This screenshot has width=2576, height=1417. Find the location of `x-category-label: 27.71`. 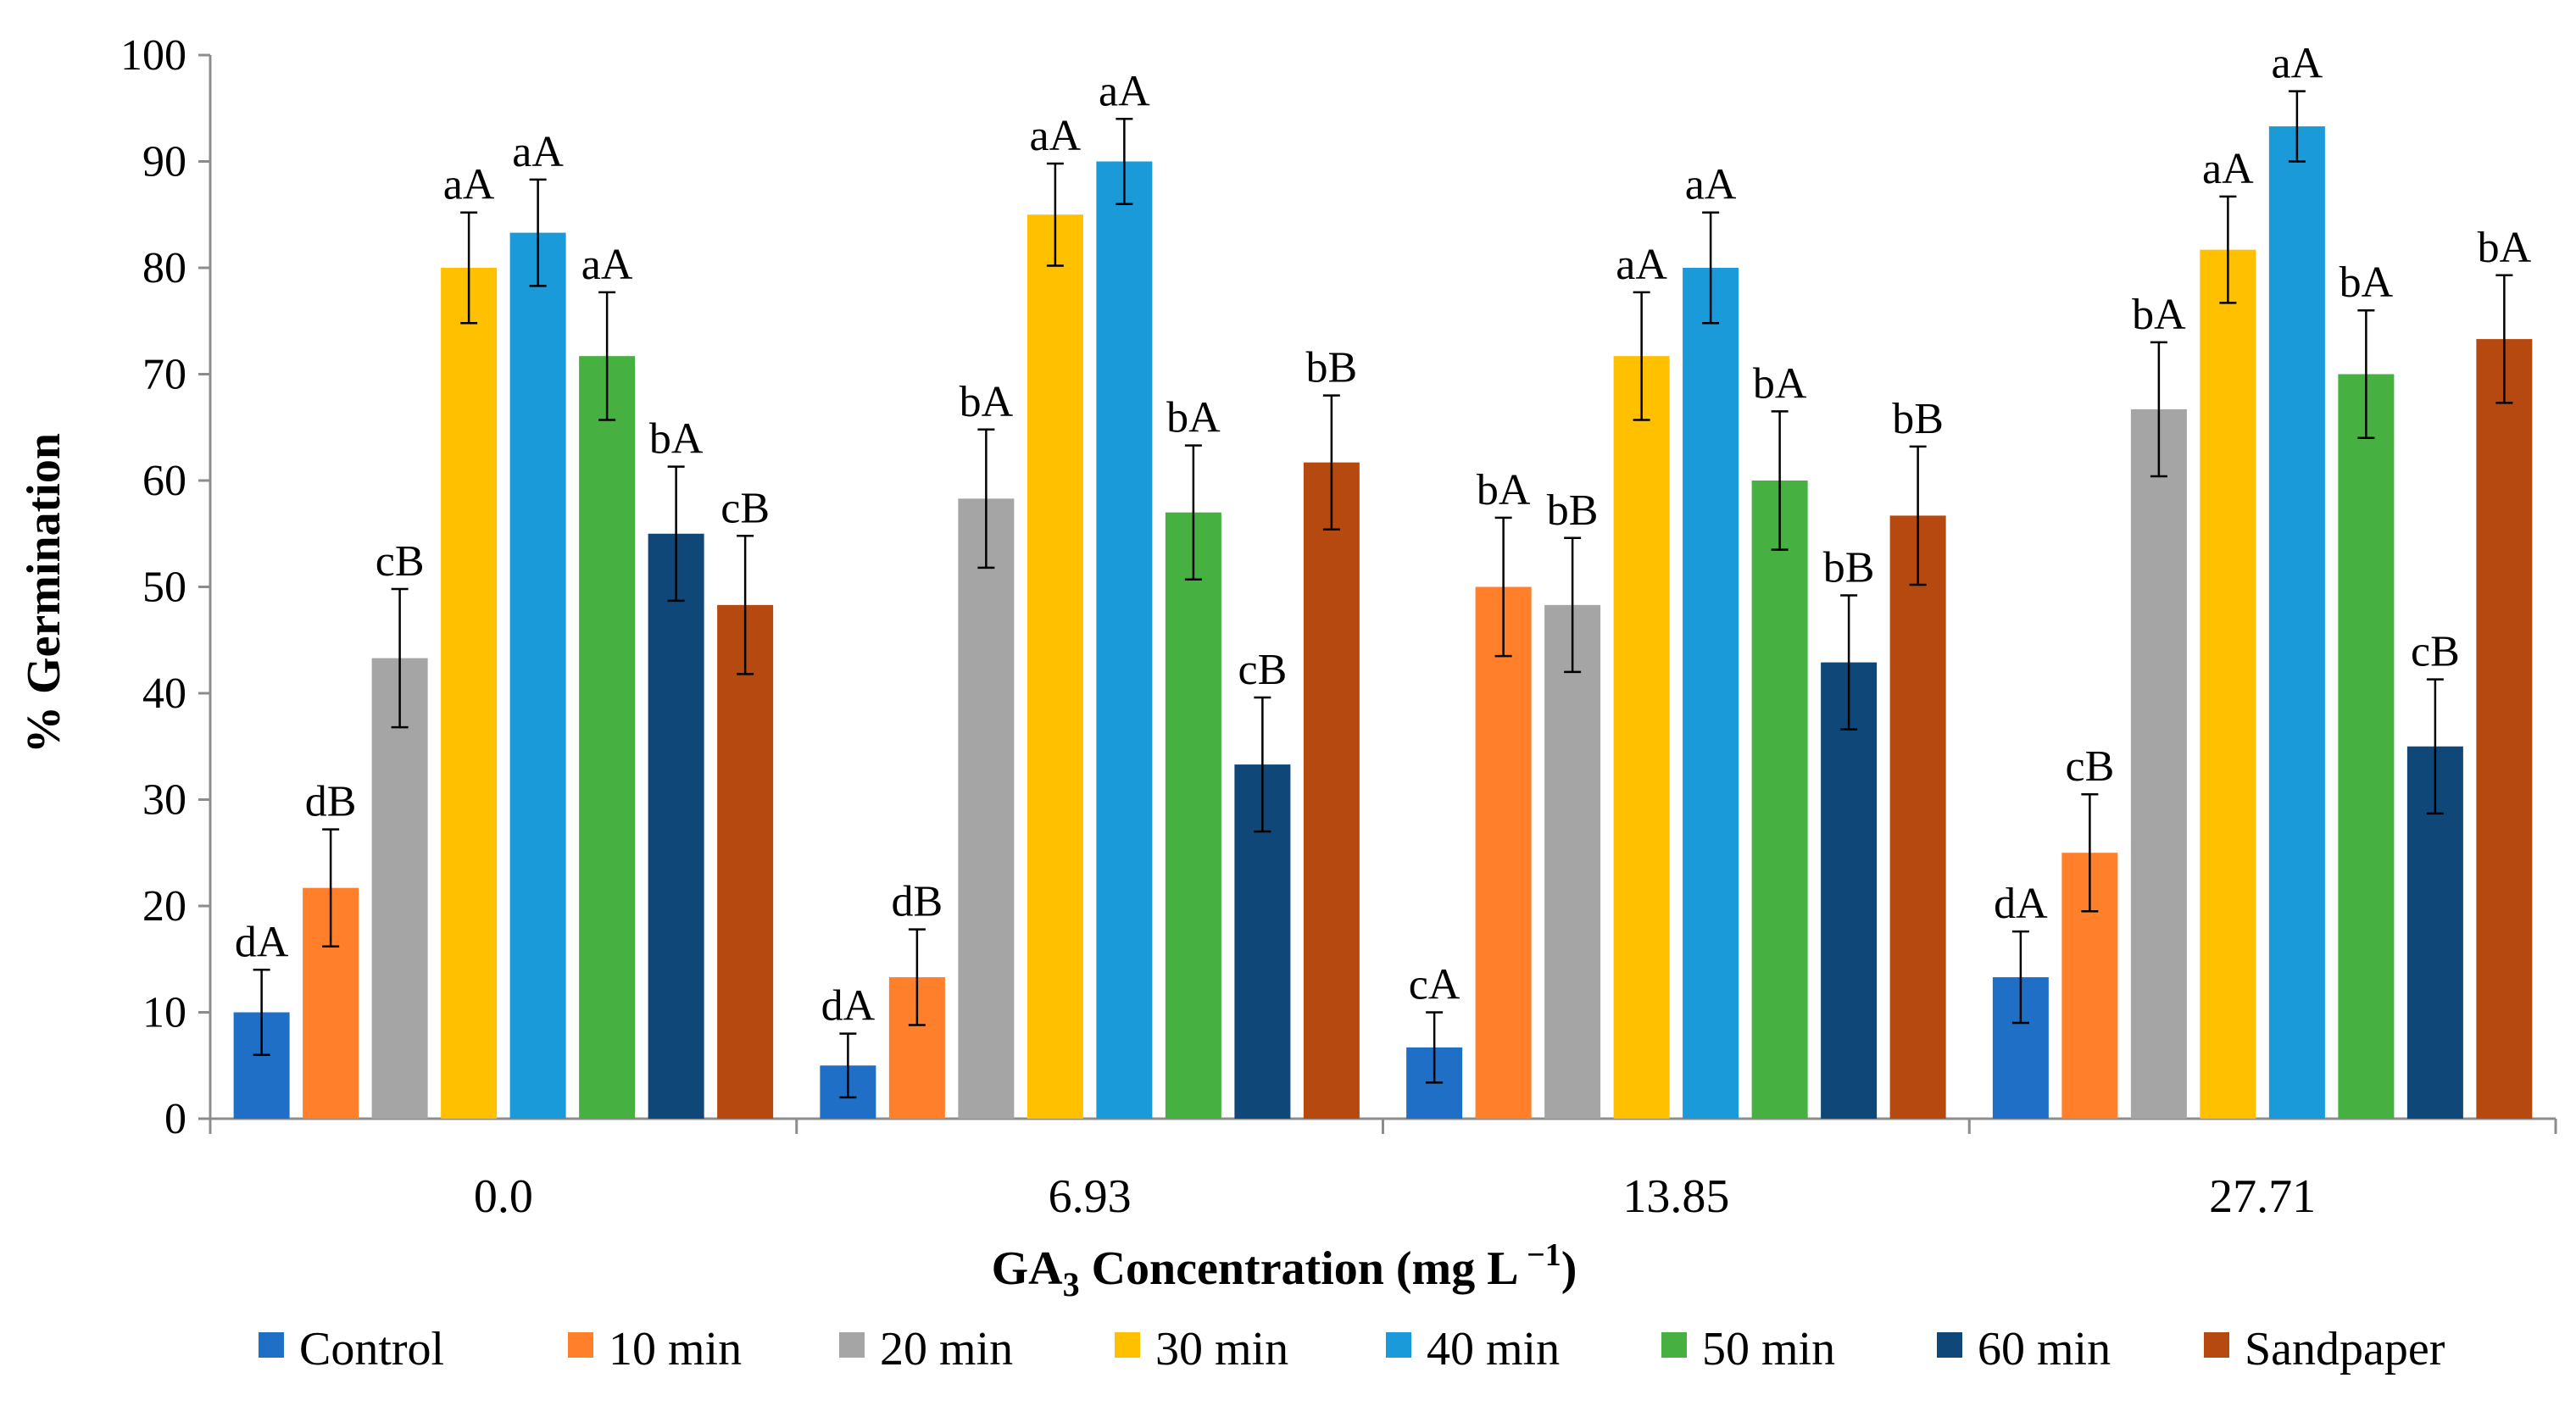

x-category-label: 27.71 is located at coordinates (2262, 1196).